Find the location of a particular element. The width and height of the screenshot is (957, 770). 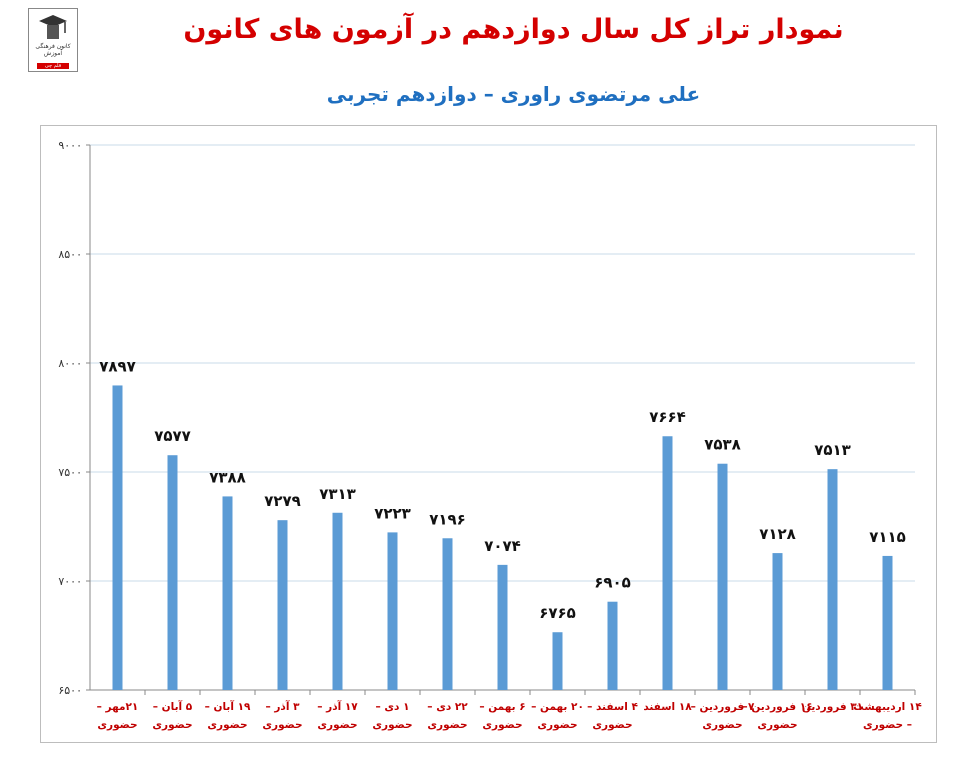

logo-text: کانون فرهنگی آموزش is located at coordinates (53, 50).